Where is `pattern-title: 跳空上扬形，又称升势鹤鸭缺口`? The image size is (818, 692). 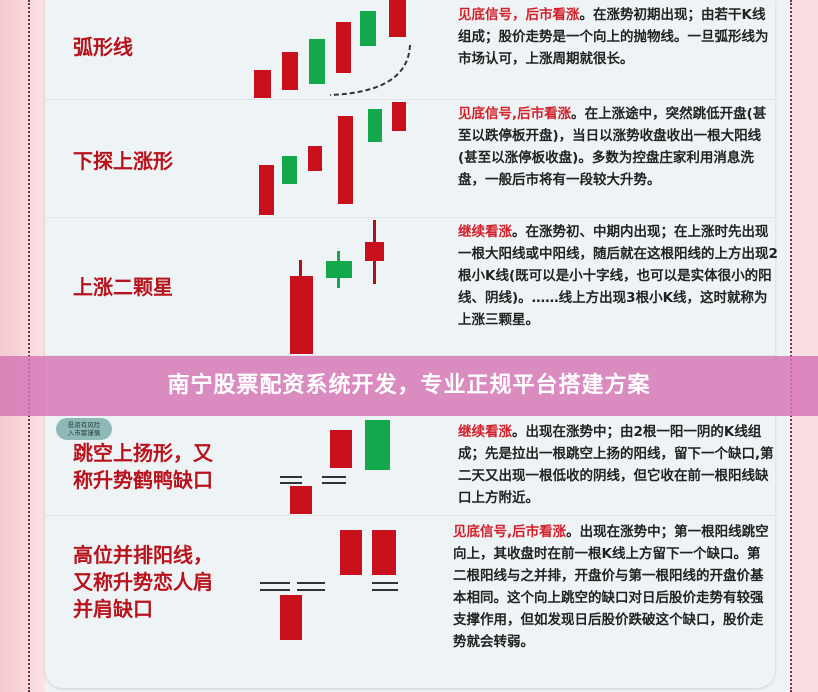
pattern-title: 跳空上扬形，又称升势鹤鸭缺口 is located at coordinates (143, 466).